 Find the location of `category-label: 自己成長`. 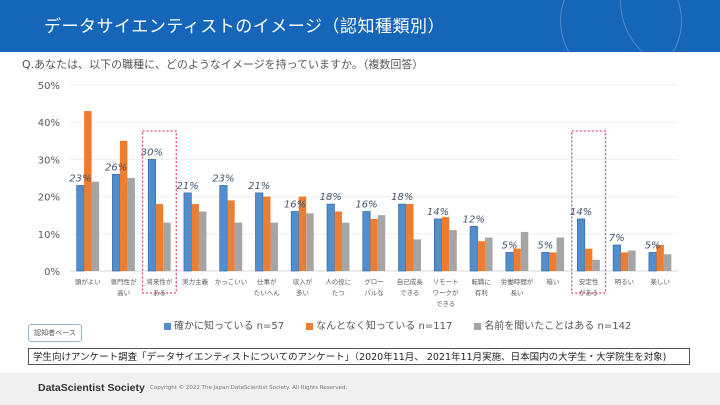

category-label: 自己成長 is located at coordinates (410, 281).